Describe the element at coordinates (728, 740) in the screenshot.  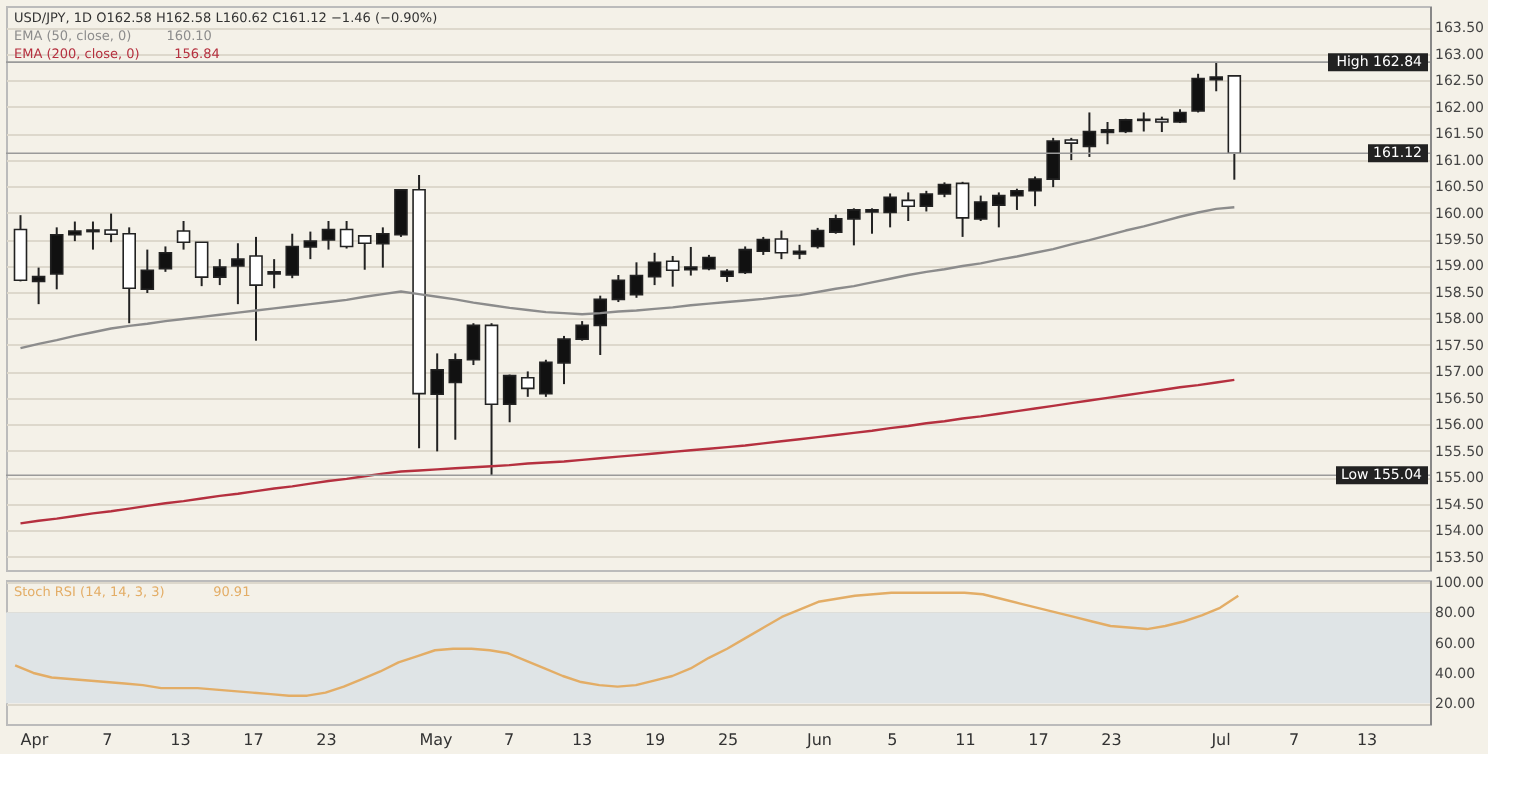
I see `x-tick-label: 25` at that location.